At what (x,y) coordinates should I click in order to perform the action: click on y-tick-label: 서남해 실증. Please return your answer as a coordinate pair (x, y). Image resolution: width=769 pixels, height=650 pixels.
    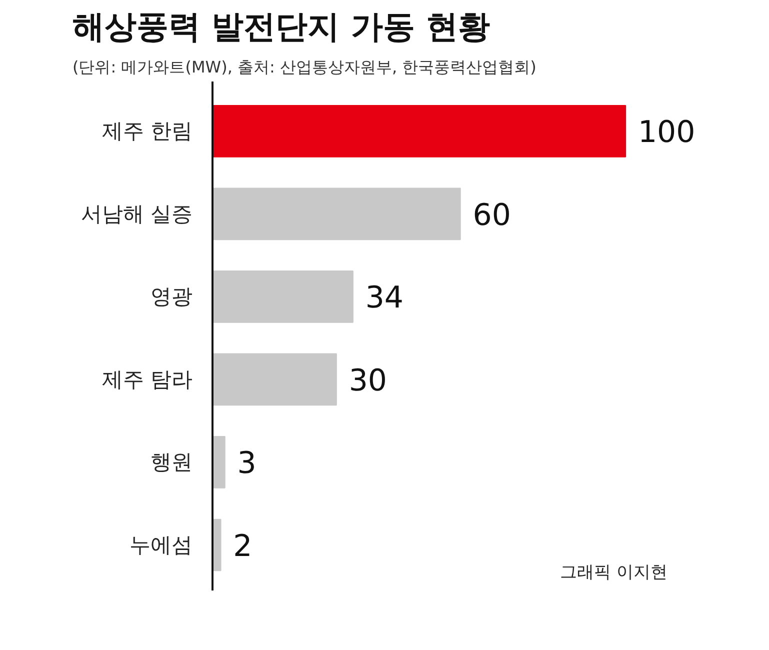
    Looking at the image, I should click on (136, 214).